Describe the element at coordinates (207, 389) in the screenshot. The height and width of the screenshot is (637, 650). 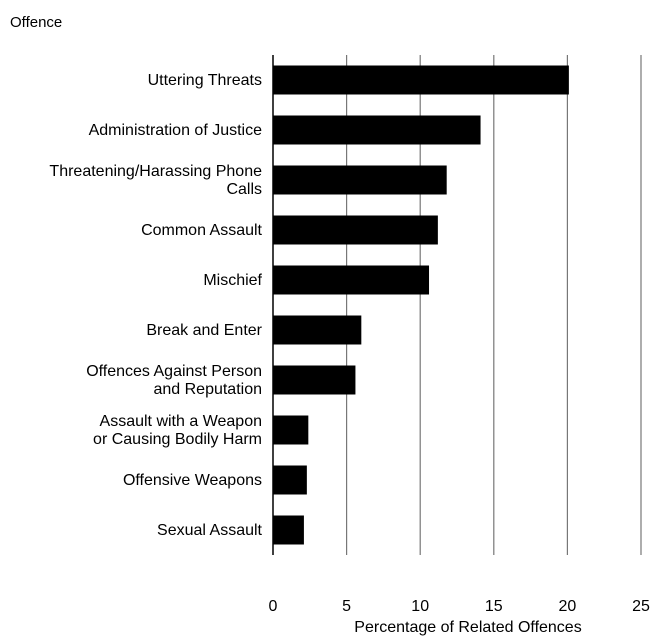
I see `category-label-line: and Reputation` at that location.